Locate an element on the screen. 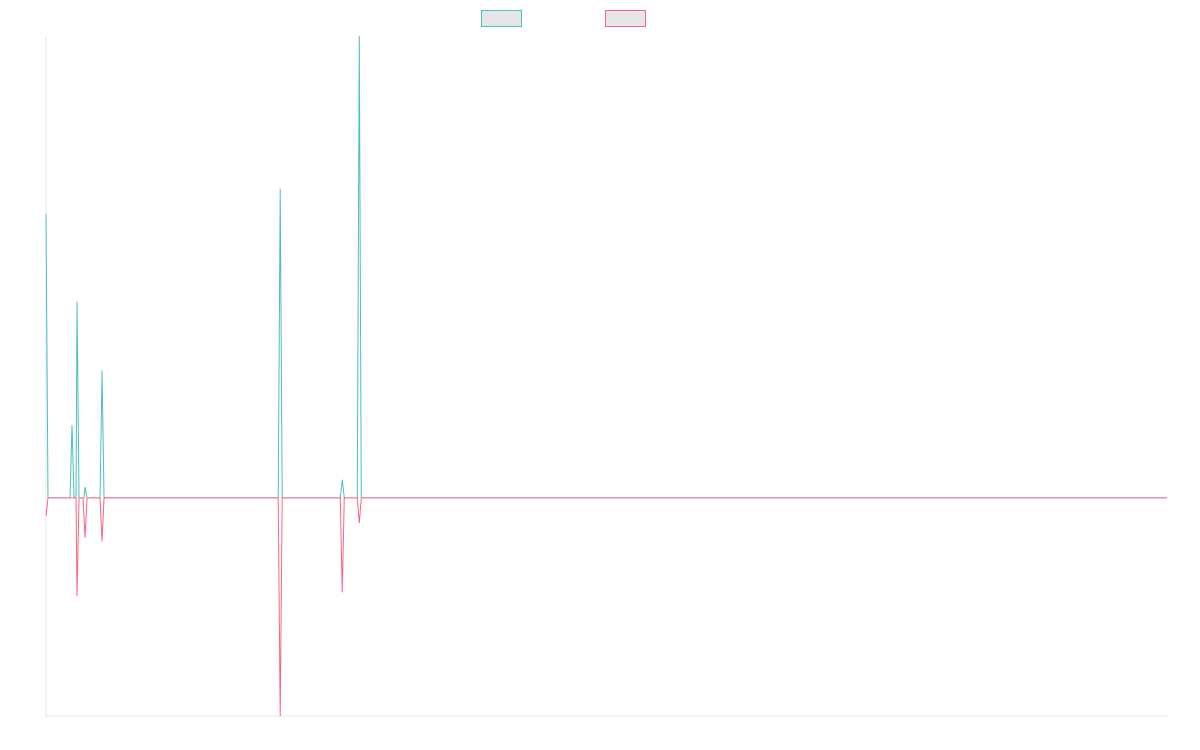 Image resolution: width=1200 pixels, height=750 pixels. legend is located at coordinates (563, 18).